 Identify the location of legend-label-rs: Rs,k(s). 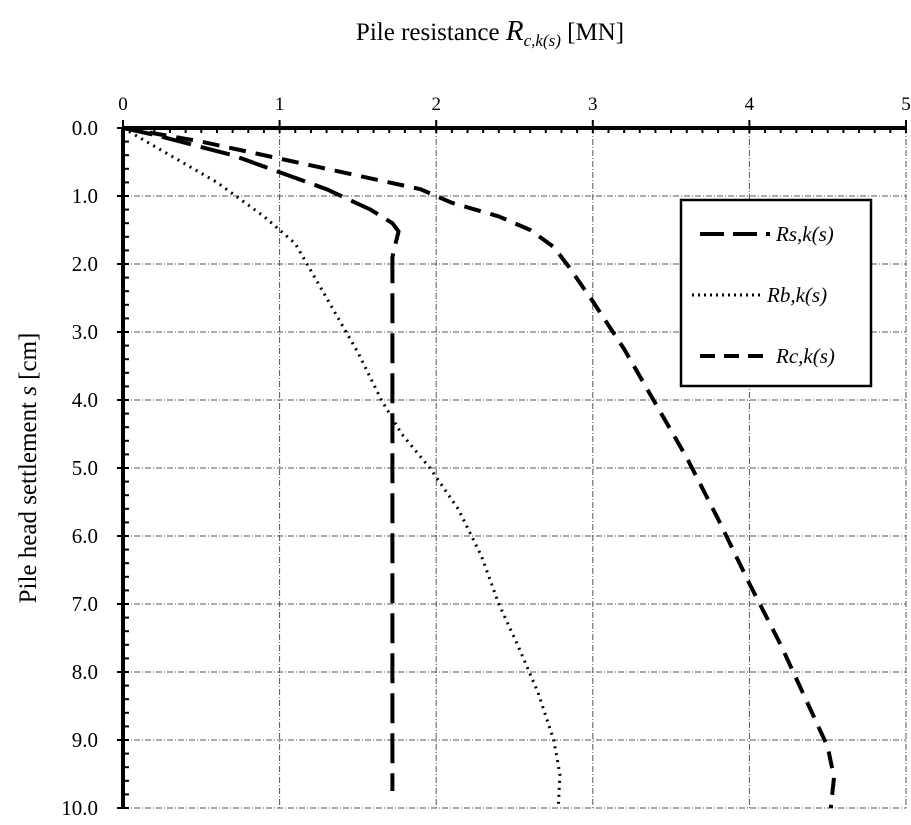
(804, 234).